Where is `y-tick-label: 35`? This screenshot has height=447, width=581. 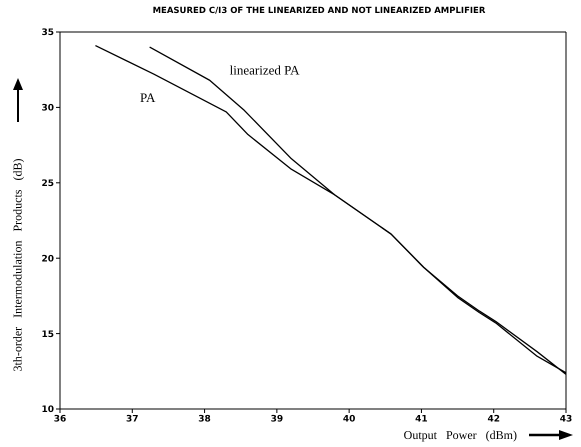
y-tick-label: 35 is located at coordinates (47, 33).